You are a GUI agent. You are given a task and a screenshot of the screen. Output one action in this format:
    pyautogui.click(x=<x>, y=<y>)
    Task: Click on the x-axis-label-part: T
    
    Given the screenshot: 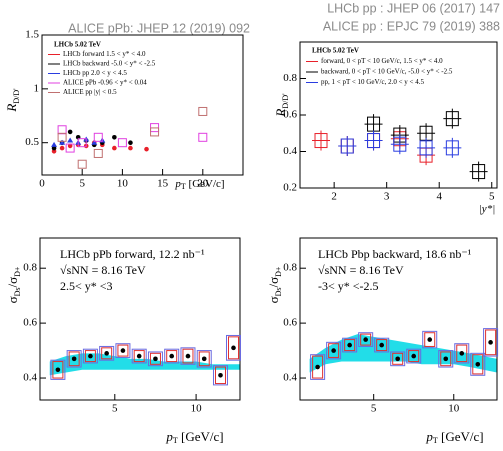 What is the action you would take?
    pyautogui.click(x=183, y=186)
    